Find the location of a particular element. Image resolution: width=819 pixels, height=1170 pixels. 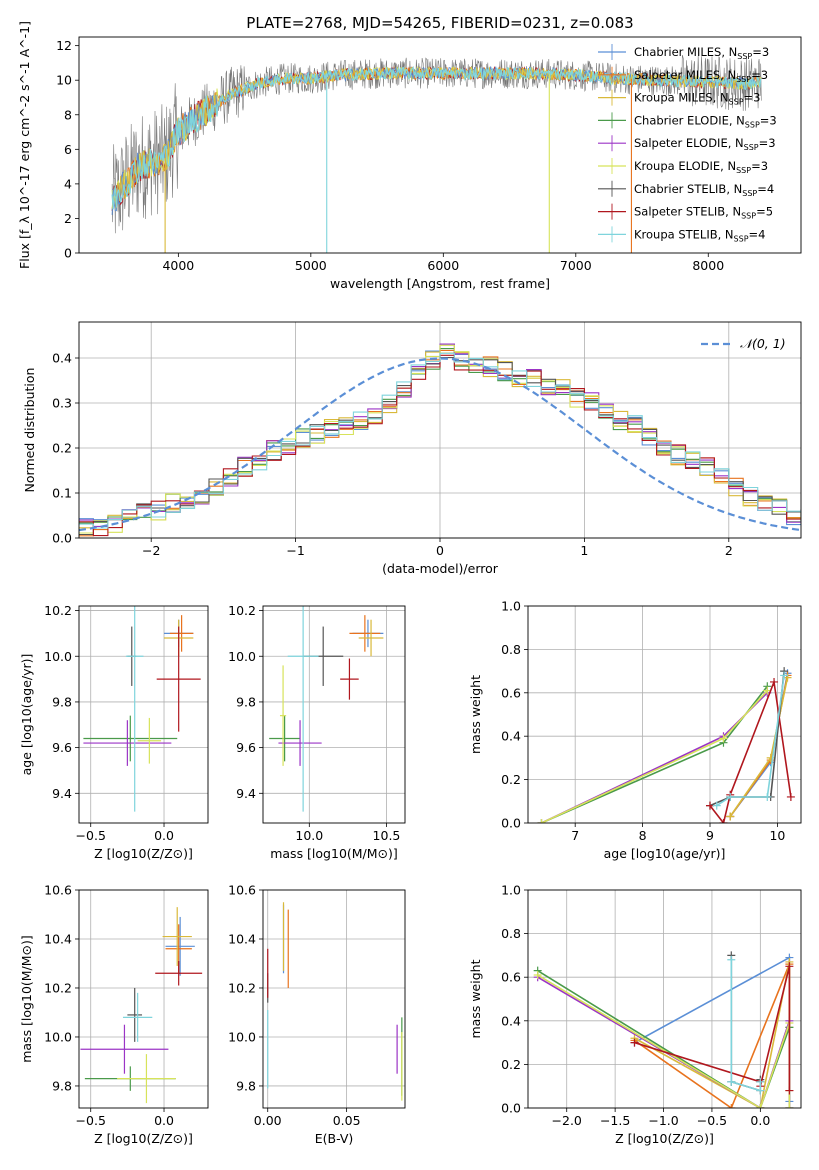

y-tick-label: 0.6 is located at coordinates (511, 977).